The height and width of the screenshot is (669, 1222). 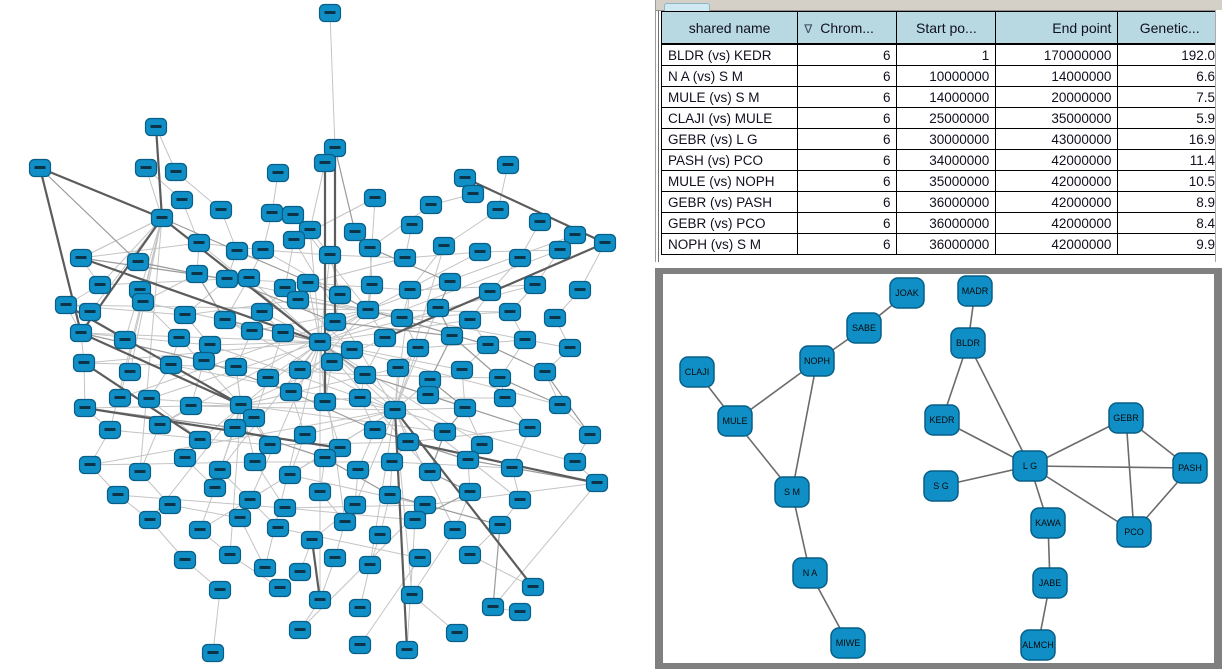 What do you see at coordinates (1169, 223) in the screenshot?
I see `table-cell: 8.4` at bounding box center [1169, 223].